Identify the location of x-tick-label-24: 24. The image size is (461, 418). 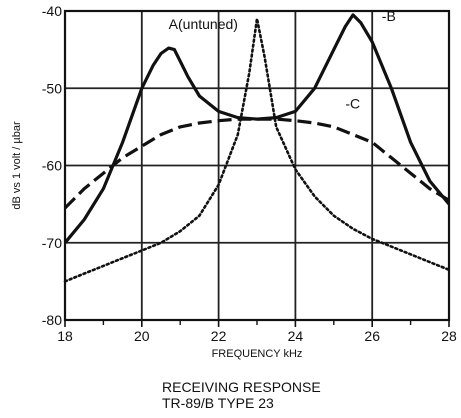
(296, 336).